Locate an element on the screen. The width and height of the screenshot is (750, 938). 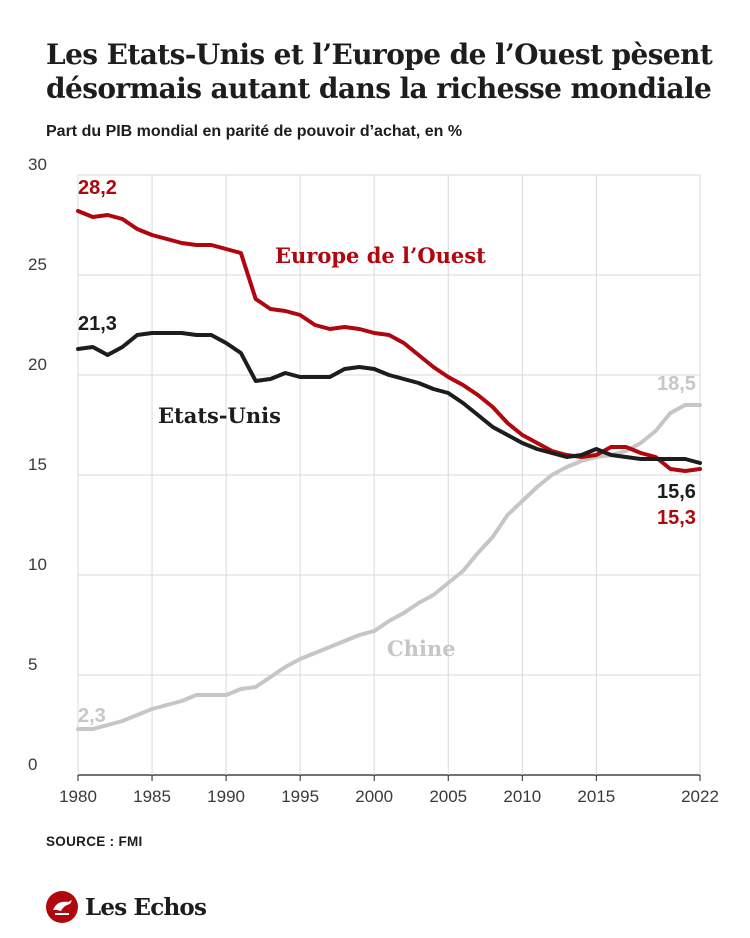
x-tick-label: 2010 is located at coordinates (522, 796).